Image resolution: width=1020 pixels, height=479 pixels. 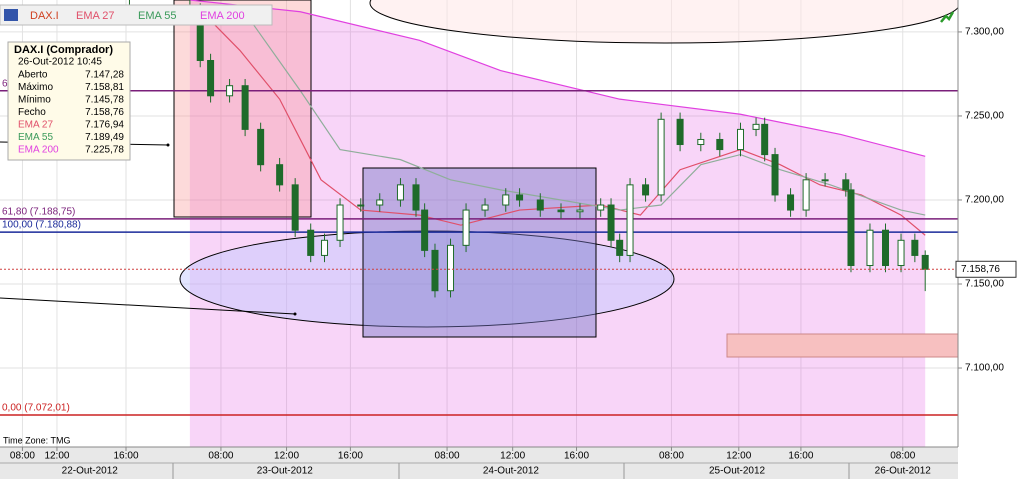 What do you see at coordinates (41, 225) in the screenshot?
I see `level-label: 100,00 (7.180,88)` at bounding box center [41, 225].